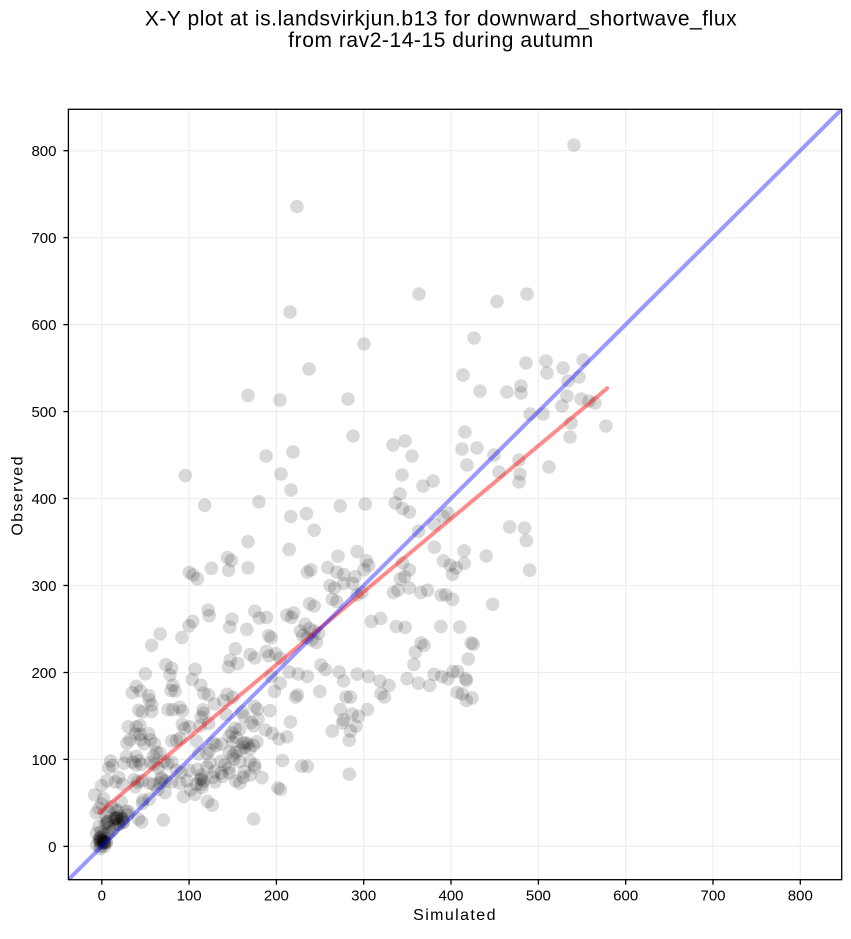 Image resolution: width=851 pixels, height=939 pixels. I want to click on svg-text: from rav2-14-15 during autumn, so click(440, 40).